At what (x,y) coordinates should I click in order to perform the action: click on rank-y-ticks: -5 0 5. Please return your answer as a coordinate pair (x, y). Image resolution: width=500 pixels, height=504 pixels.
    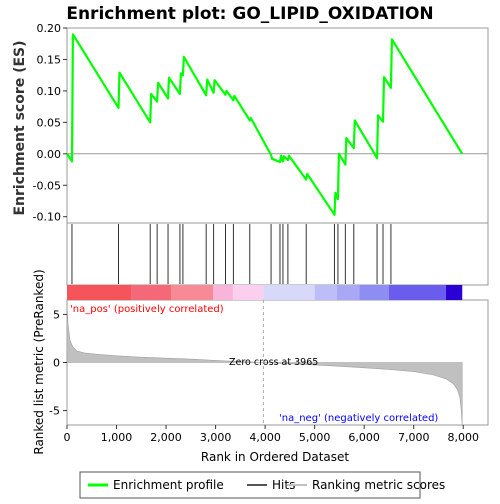
    Looking at the image, I should click on (58, 362).